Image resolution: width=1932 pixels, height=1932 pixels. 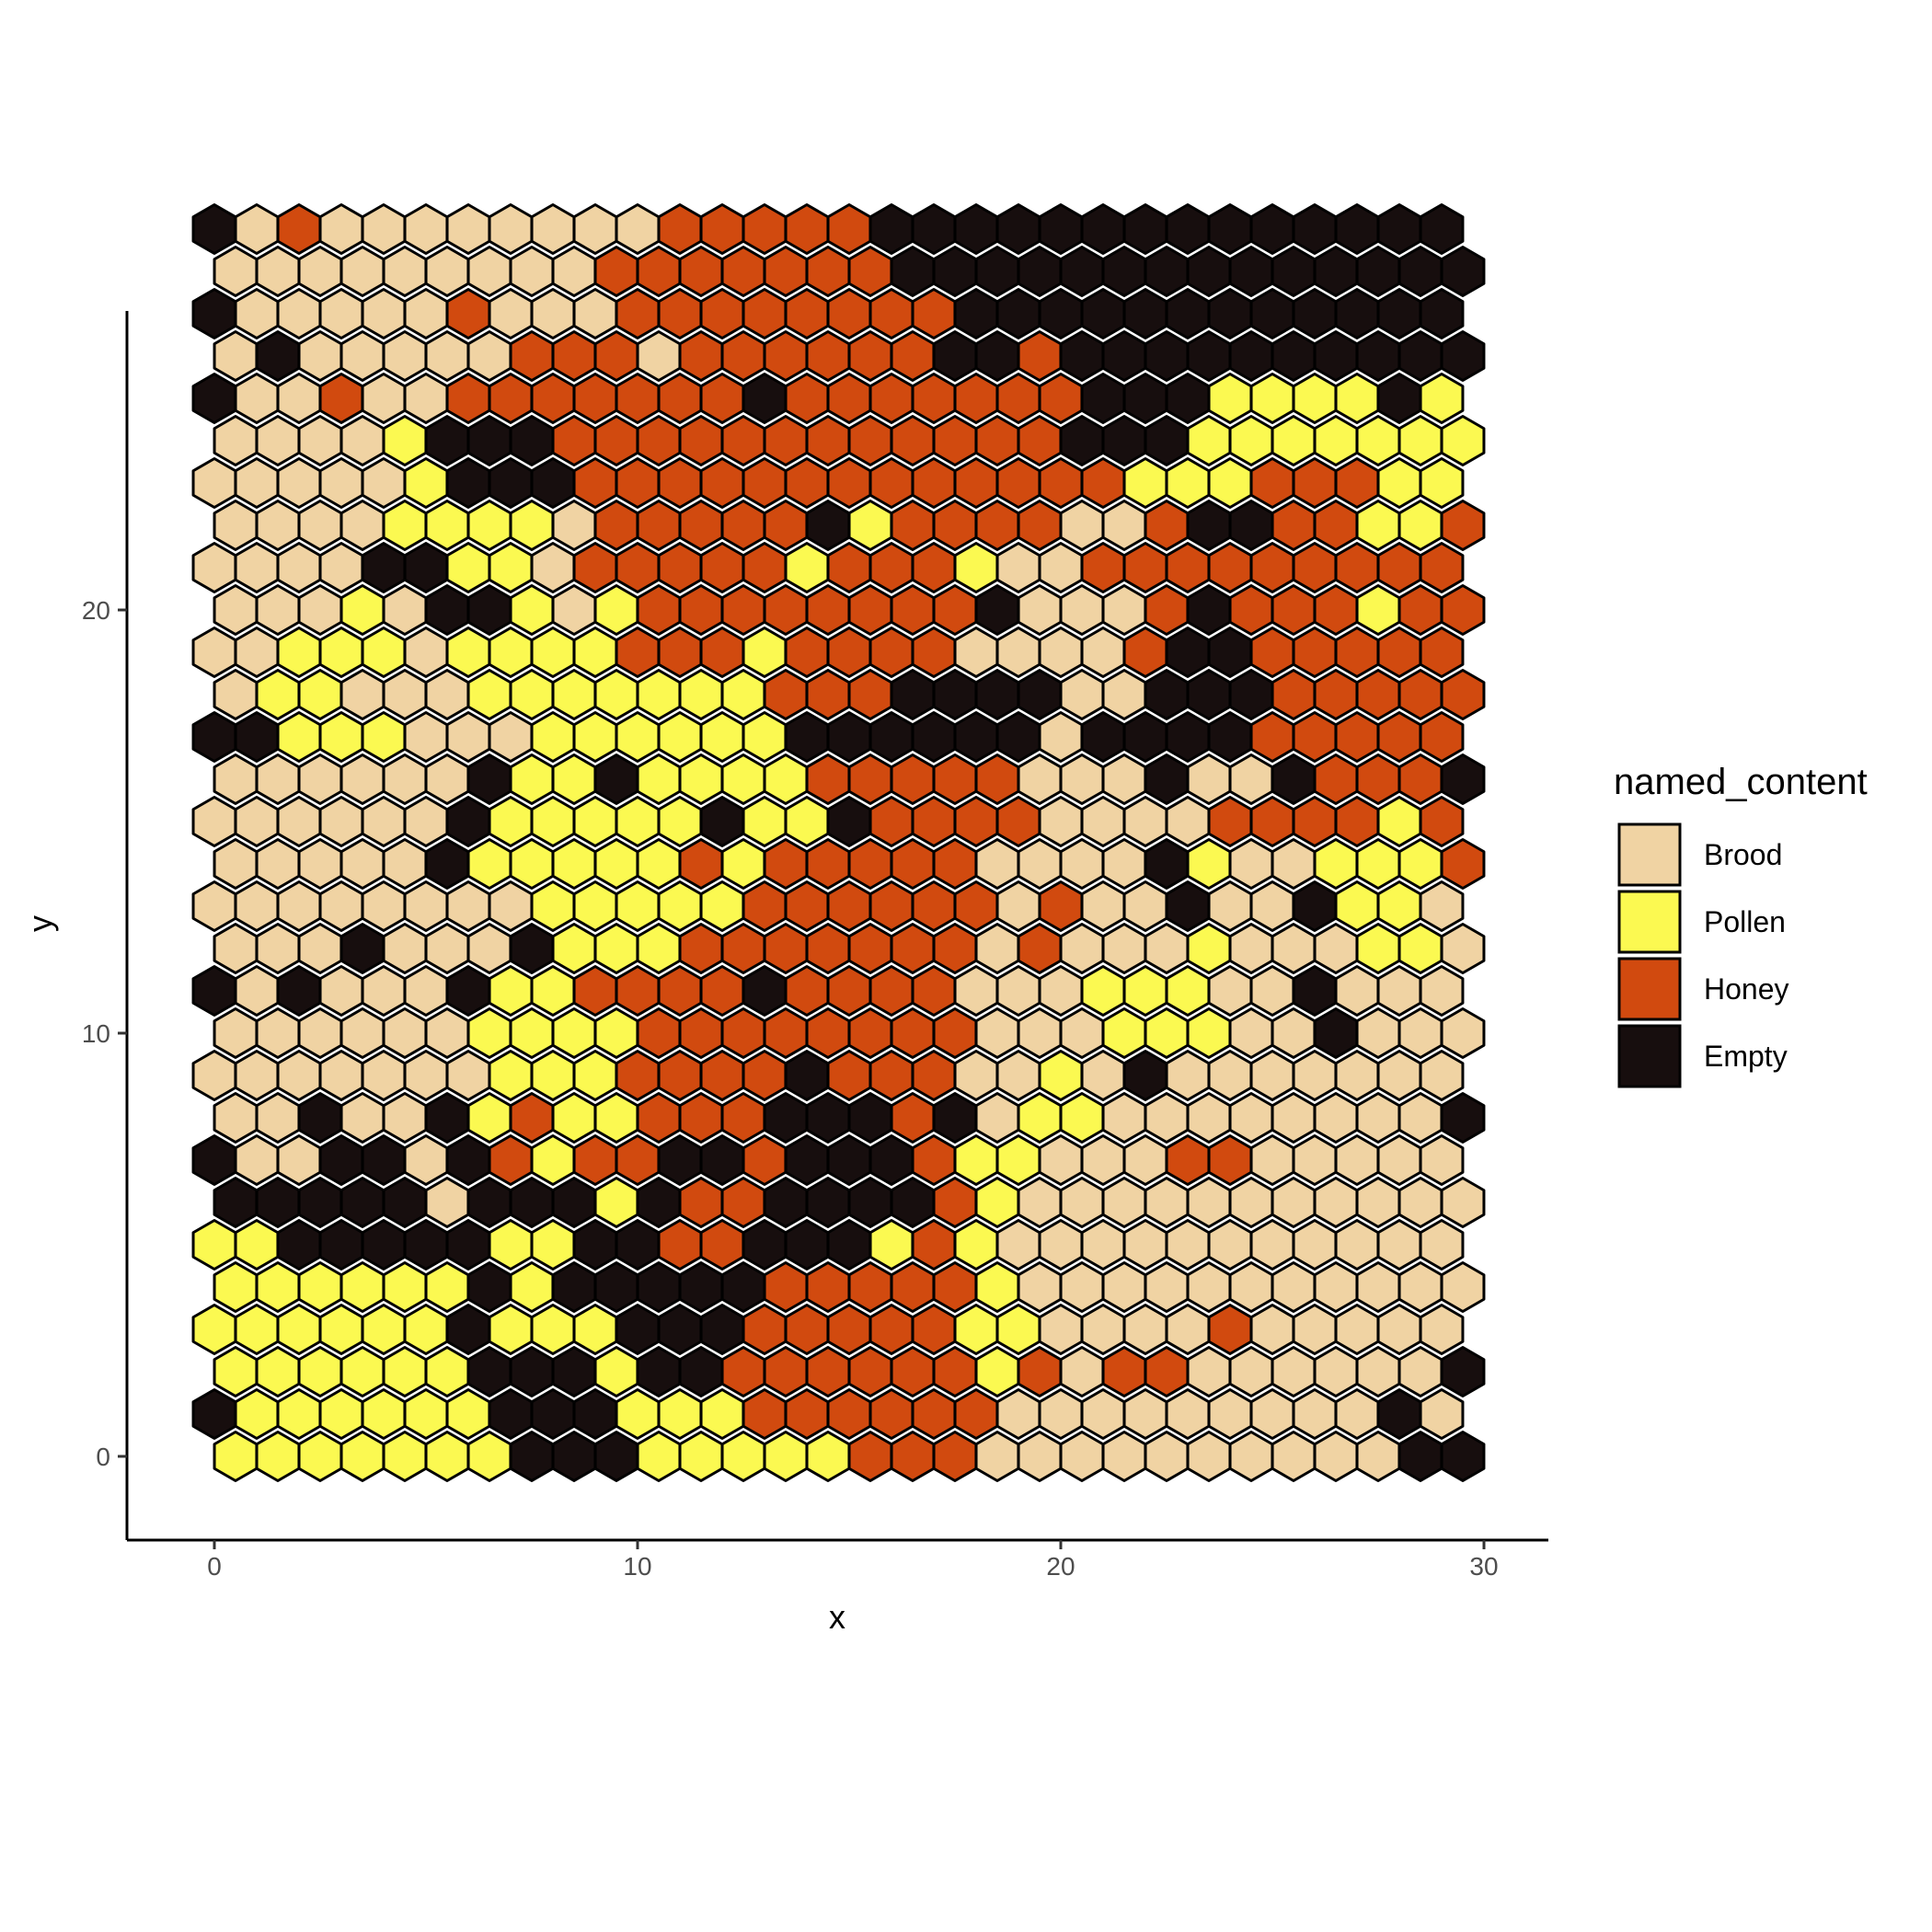 What do you see at coordinates (96, 610) in the screenshot?
I see `y-tick-label: 20` at bounding box center [96, 610].